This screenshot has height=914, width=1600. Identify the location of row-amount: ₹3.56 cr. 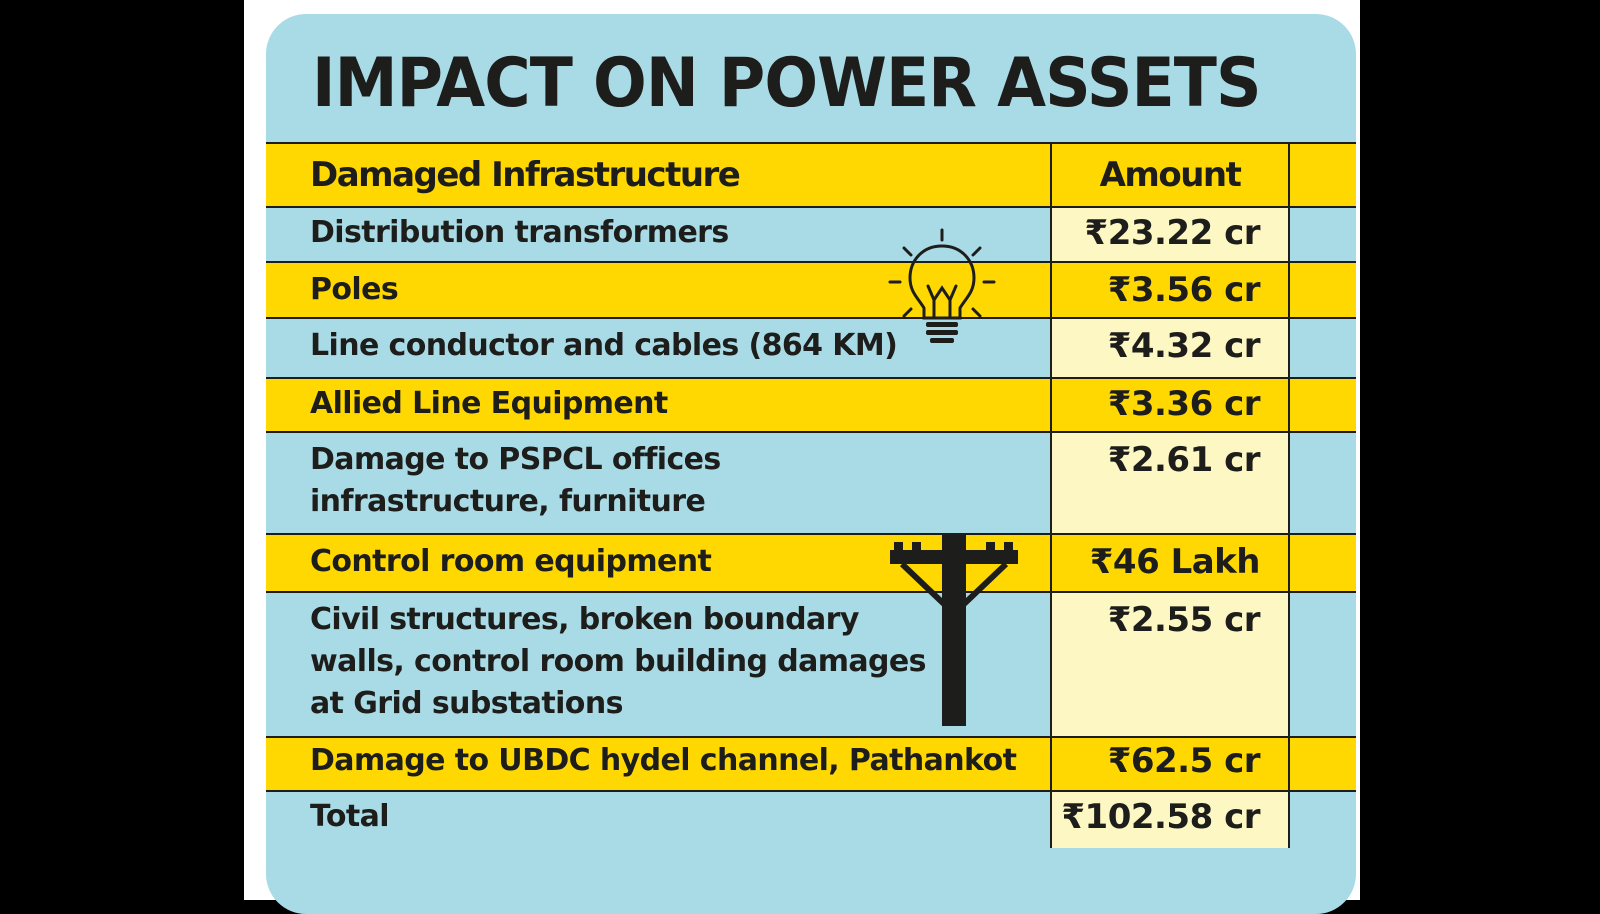
(1170, 290).